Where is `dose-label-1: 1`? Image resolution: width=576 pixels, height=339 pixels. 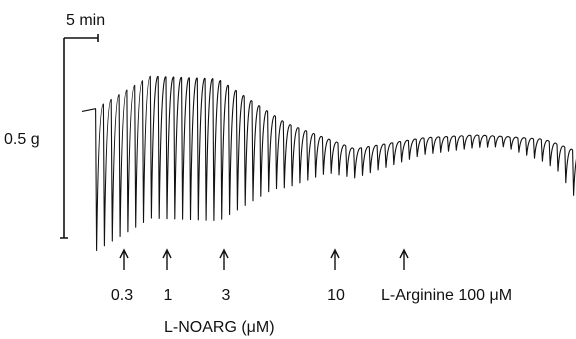
dose-label-1: 1 is located at coordinates (168, 295).